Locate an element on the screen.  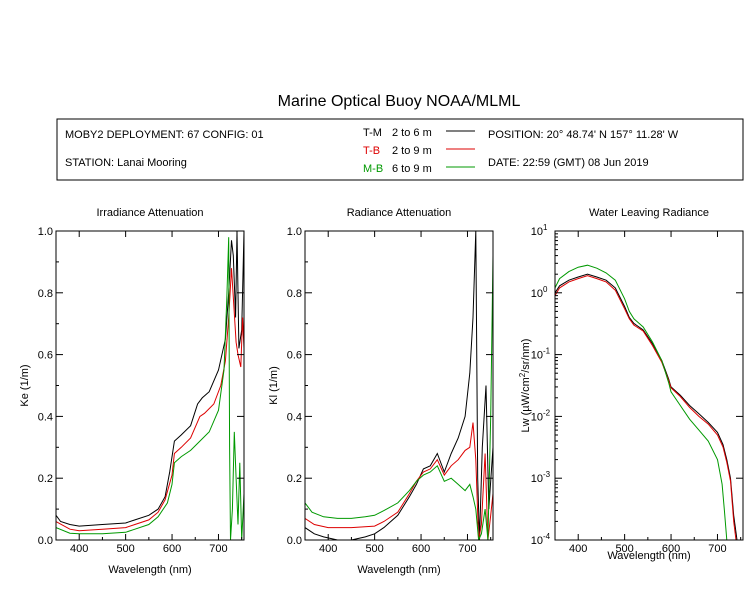
legend-code: T-B is located at coordinates (371, 151).